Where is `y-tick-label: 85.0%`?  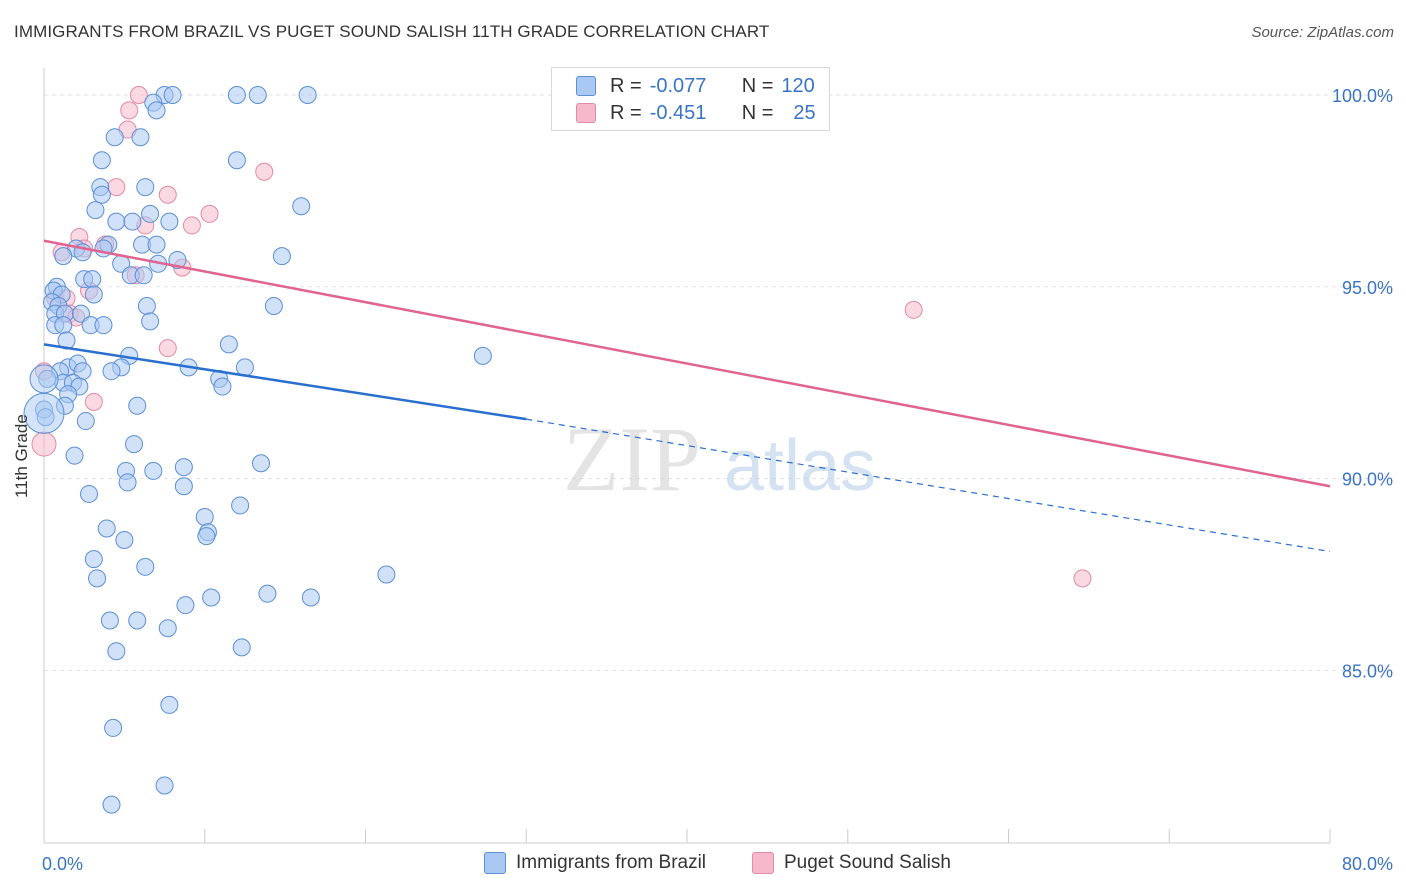 y-tick-label: 85.0% is located at coordinates (1367, 671).